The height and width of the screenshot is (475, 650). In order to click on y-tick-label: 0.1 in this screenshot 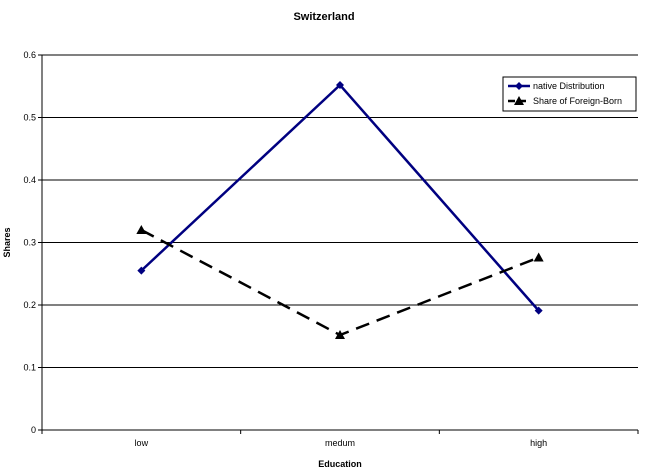, I will do `click(29, 368)`.